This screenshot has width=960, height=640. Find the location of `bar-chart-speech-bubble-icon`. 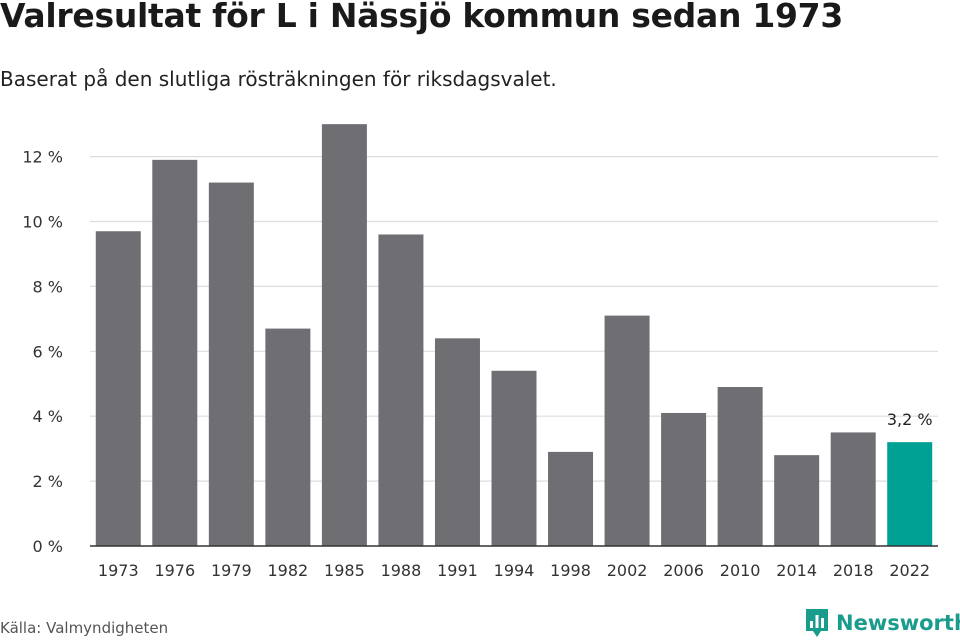

bar-chart-speech-bubble-icon is located at coordinates (817, 623).